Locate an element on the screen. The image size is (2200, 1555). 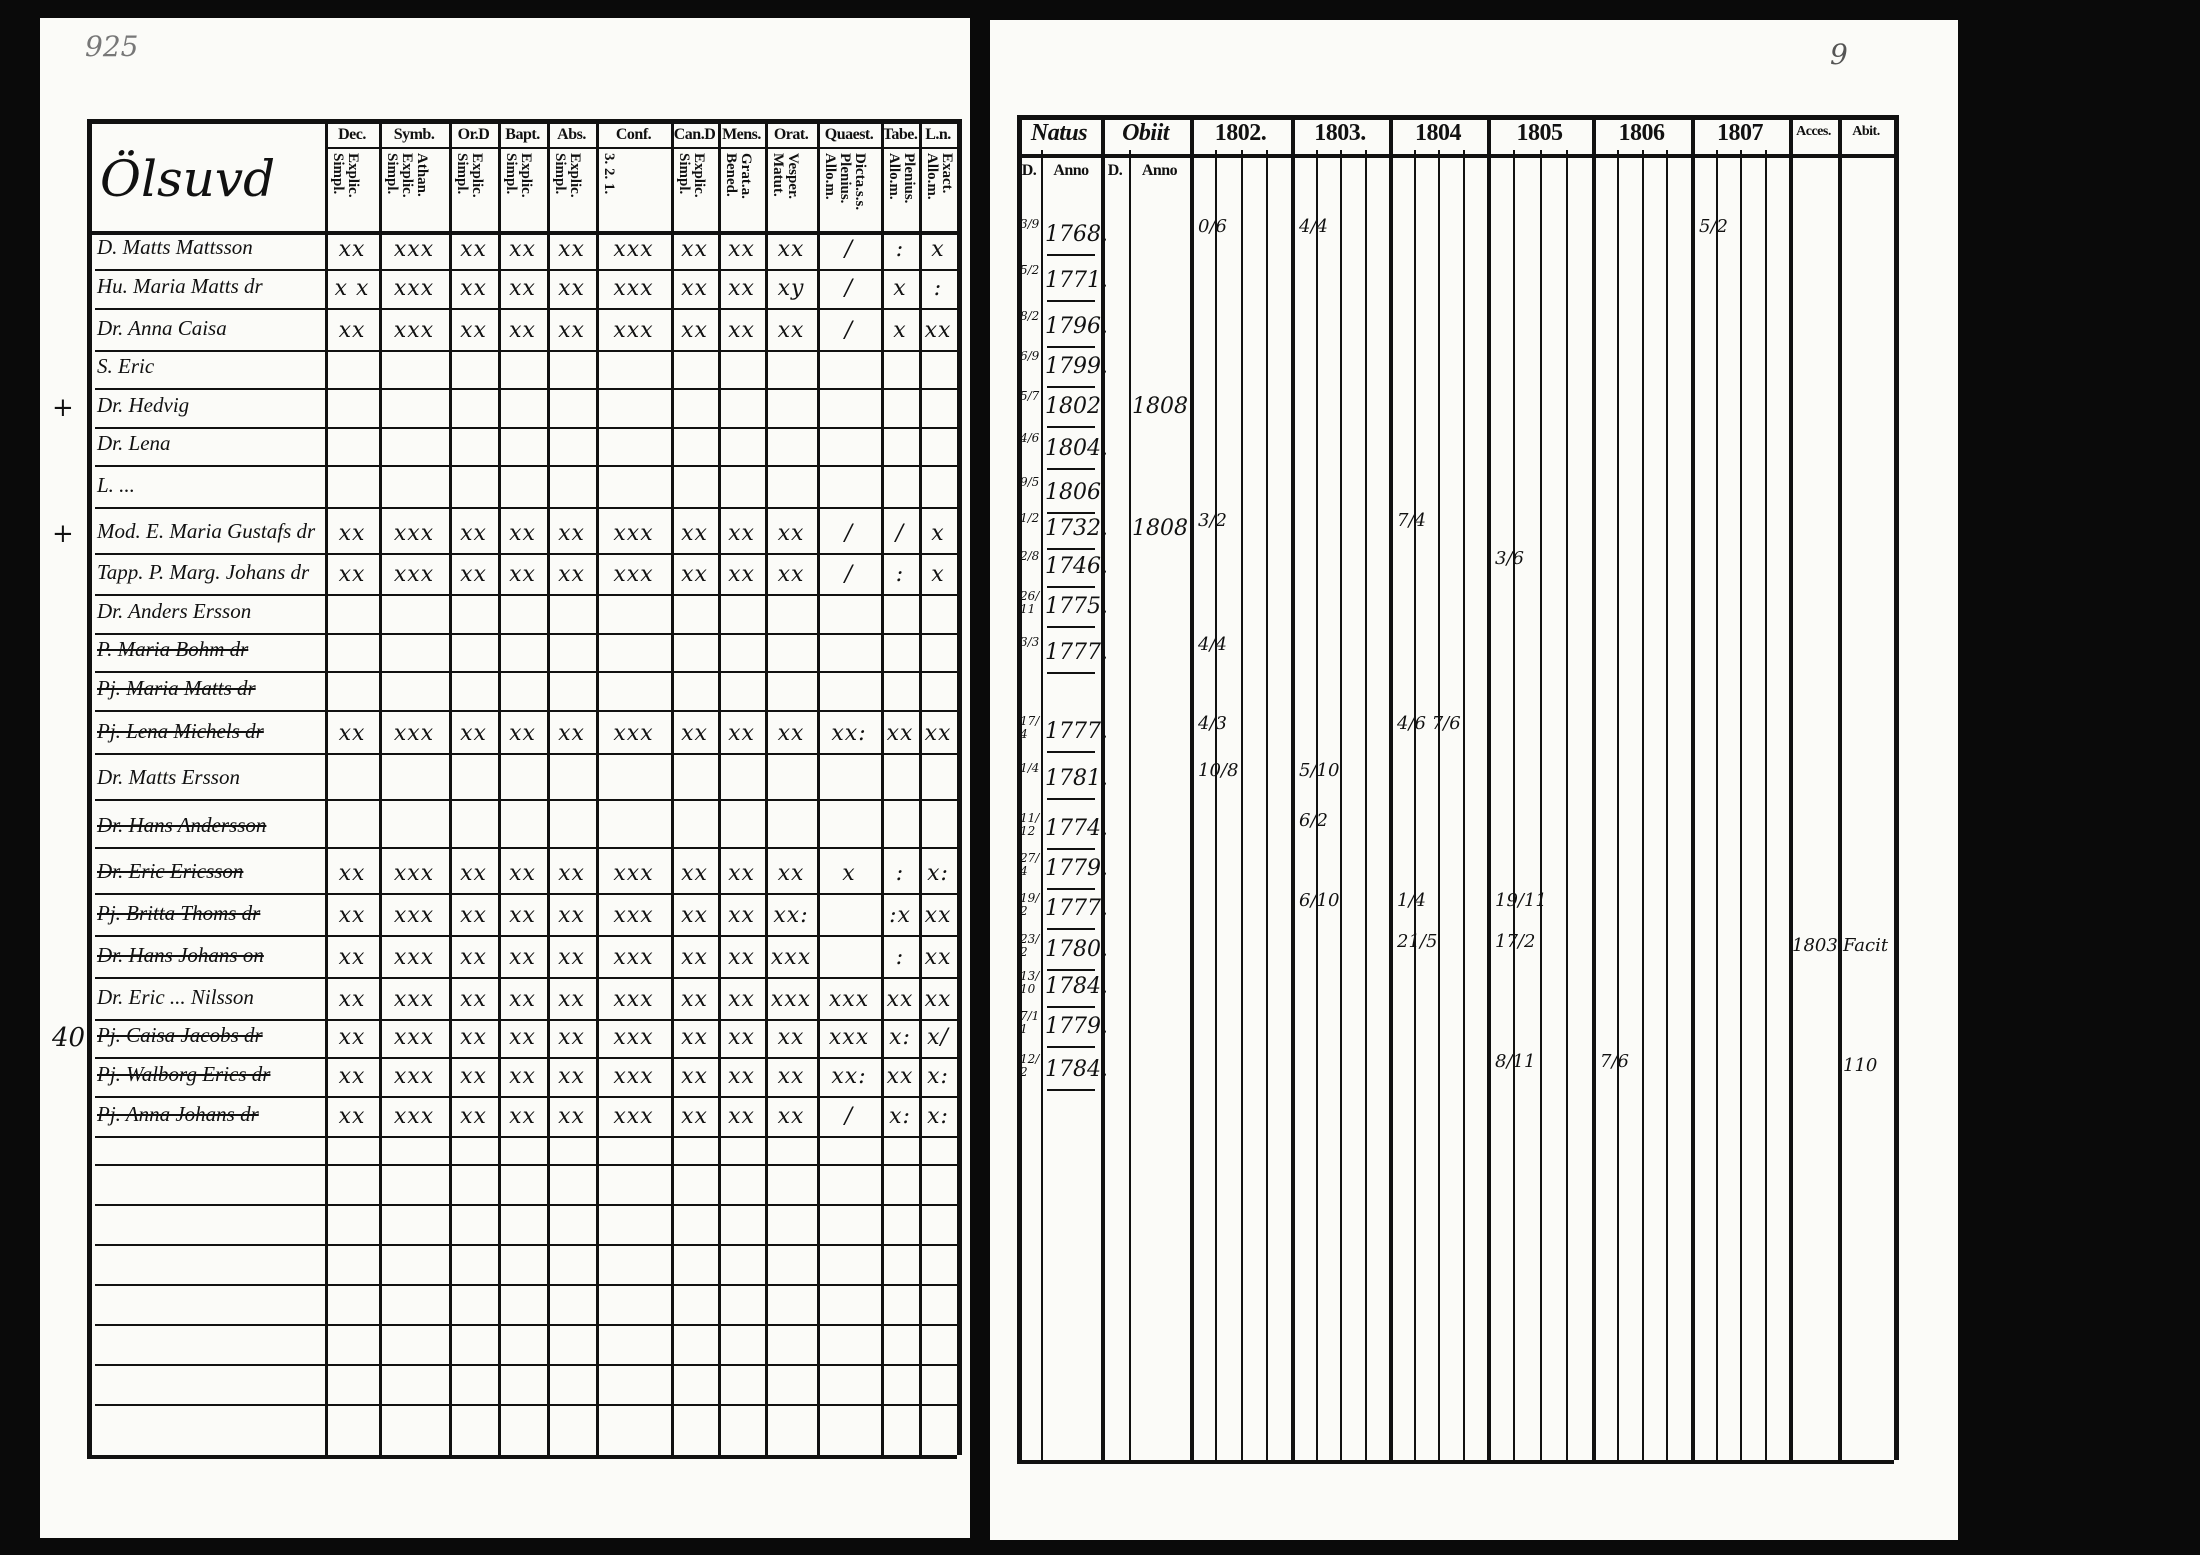
exam-mark: x: is located at coordinates (900, 1116).